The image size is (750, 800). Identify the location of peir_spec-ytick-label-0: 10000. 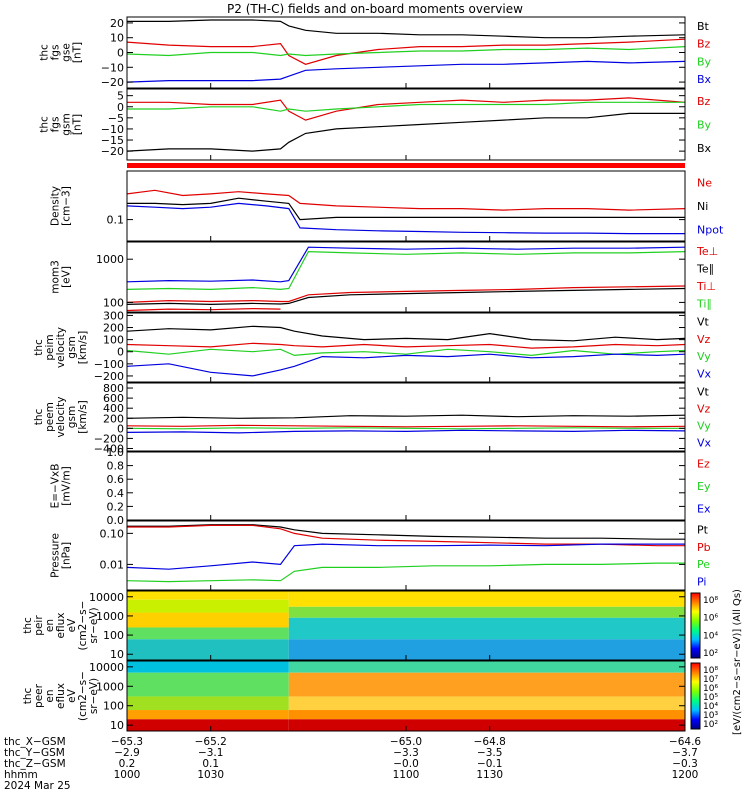
(106, 597).